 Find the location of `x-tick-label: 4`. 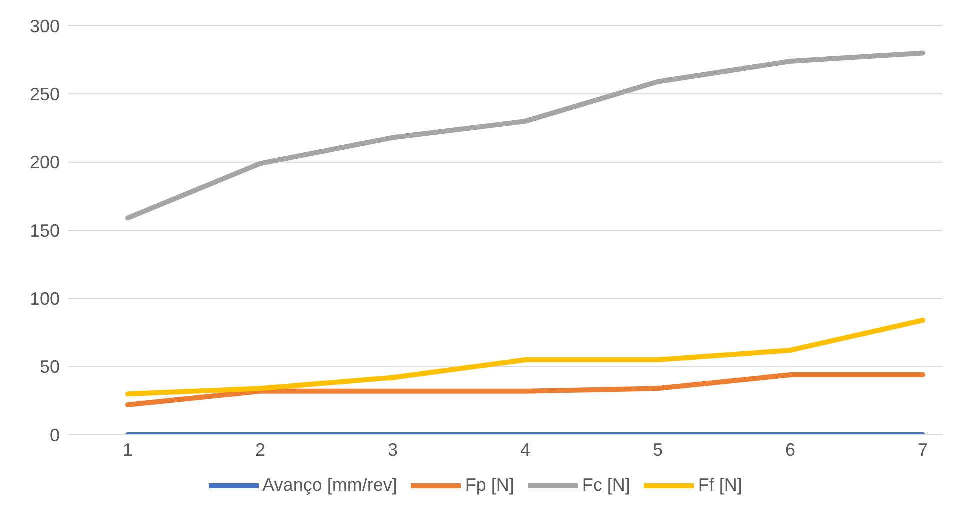

x-tick-label: 4 is located at coordinates (525, 450).